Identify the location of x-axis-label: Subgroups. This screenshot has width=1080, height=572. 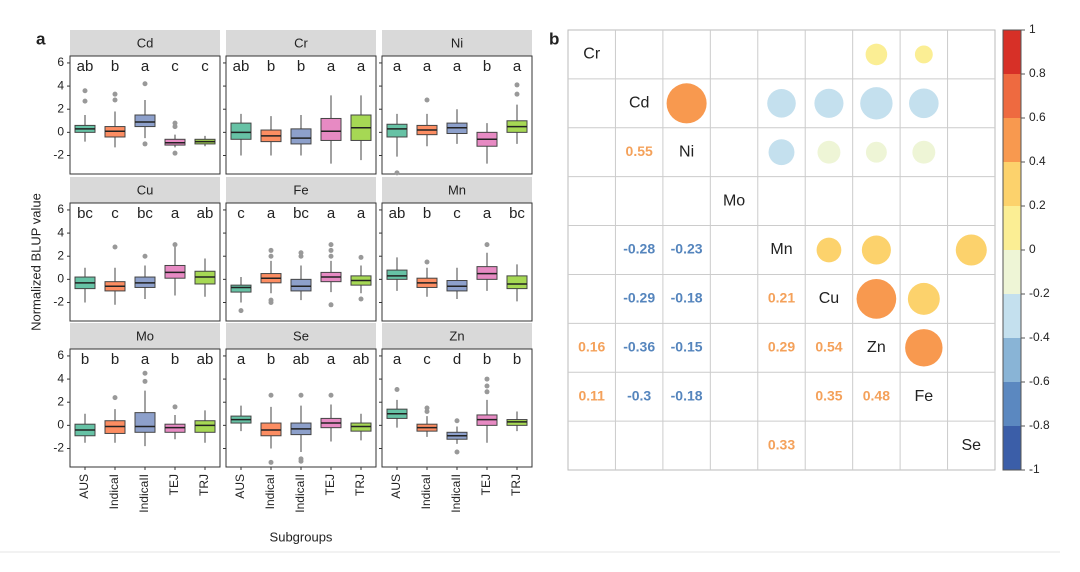
(301, 536).